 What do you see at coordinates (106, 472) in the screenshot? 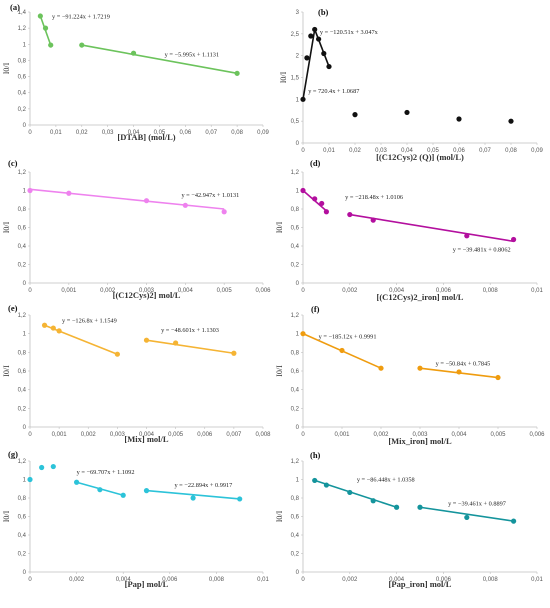
I see `regression-equation: y = −69.707x + 1.1092` at bounding box center [106, 472].